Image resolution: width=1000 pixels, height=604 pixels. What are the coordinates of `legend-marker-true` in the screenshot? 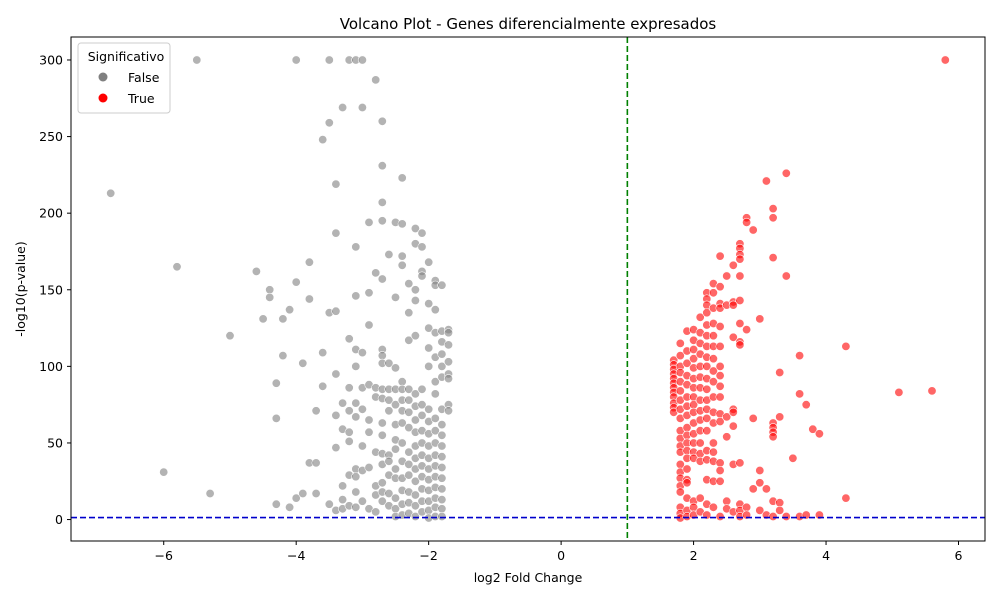 It's located at (103, 98).